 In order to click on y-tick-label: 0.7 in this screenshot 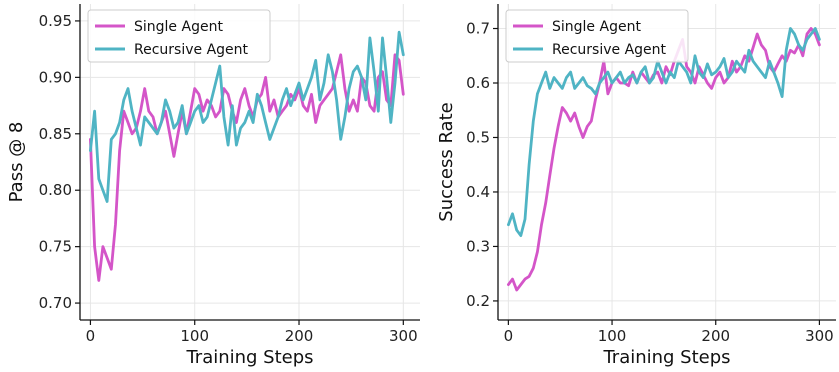, I will do `click(478, 29)`.